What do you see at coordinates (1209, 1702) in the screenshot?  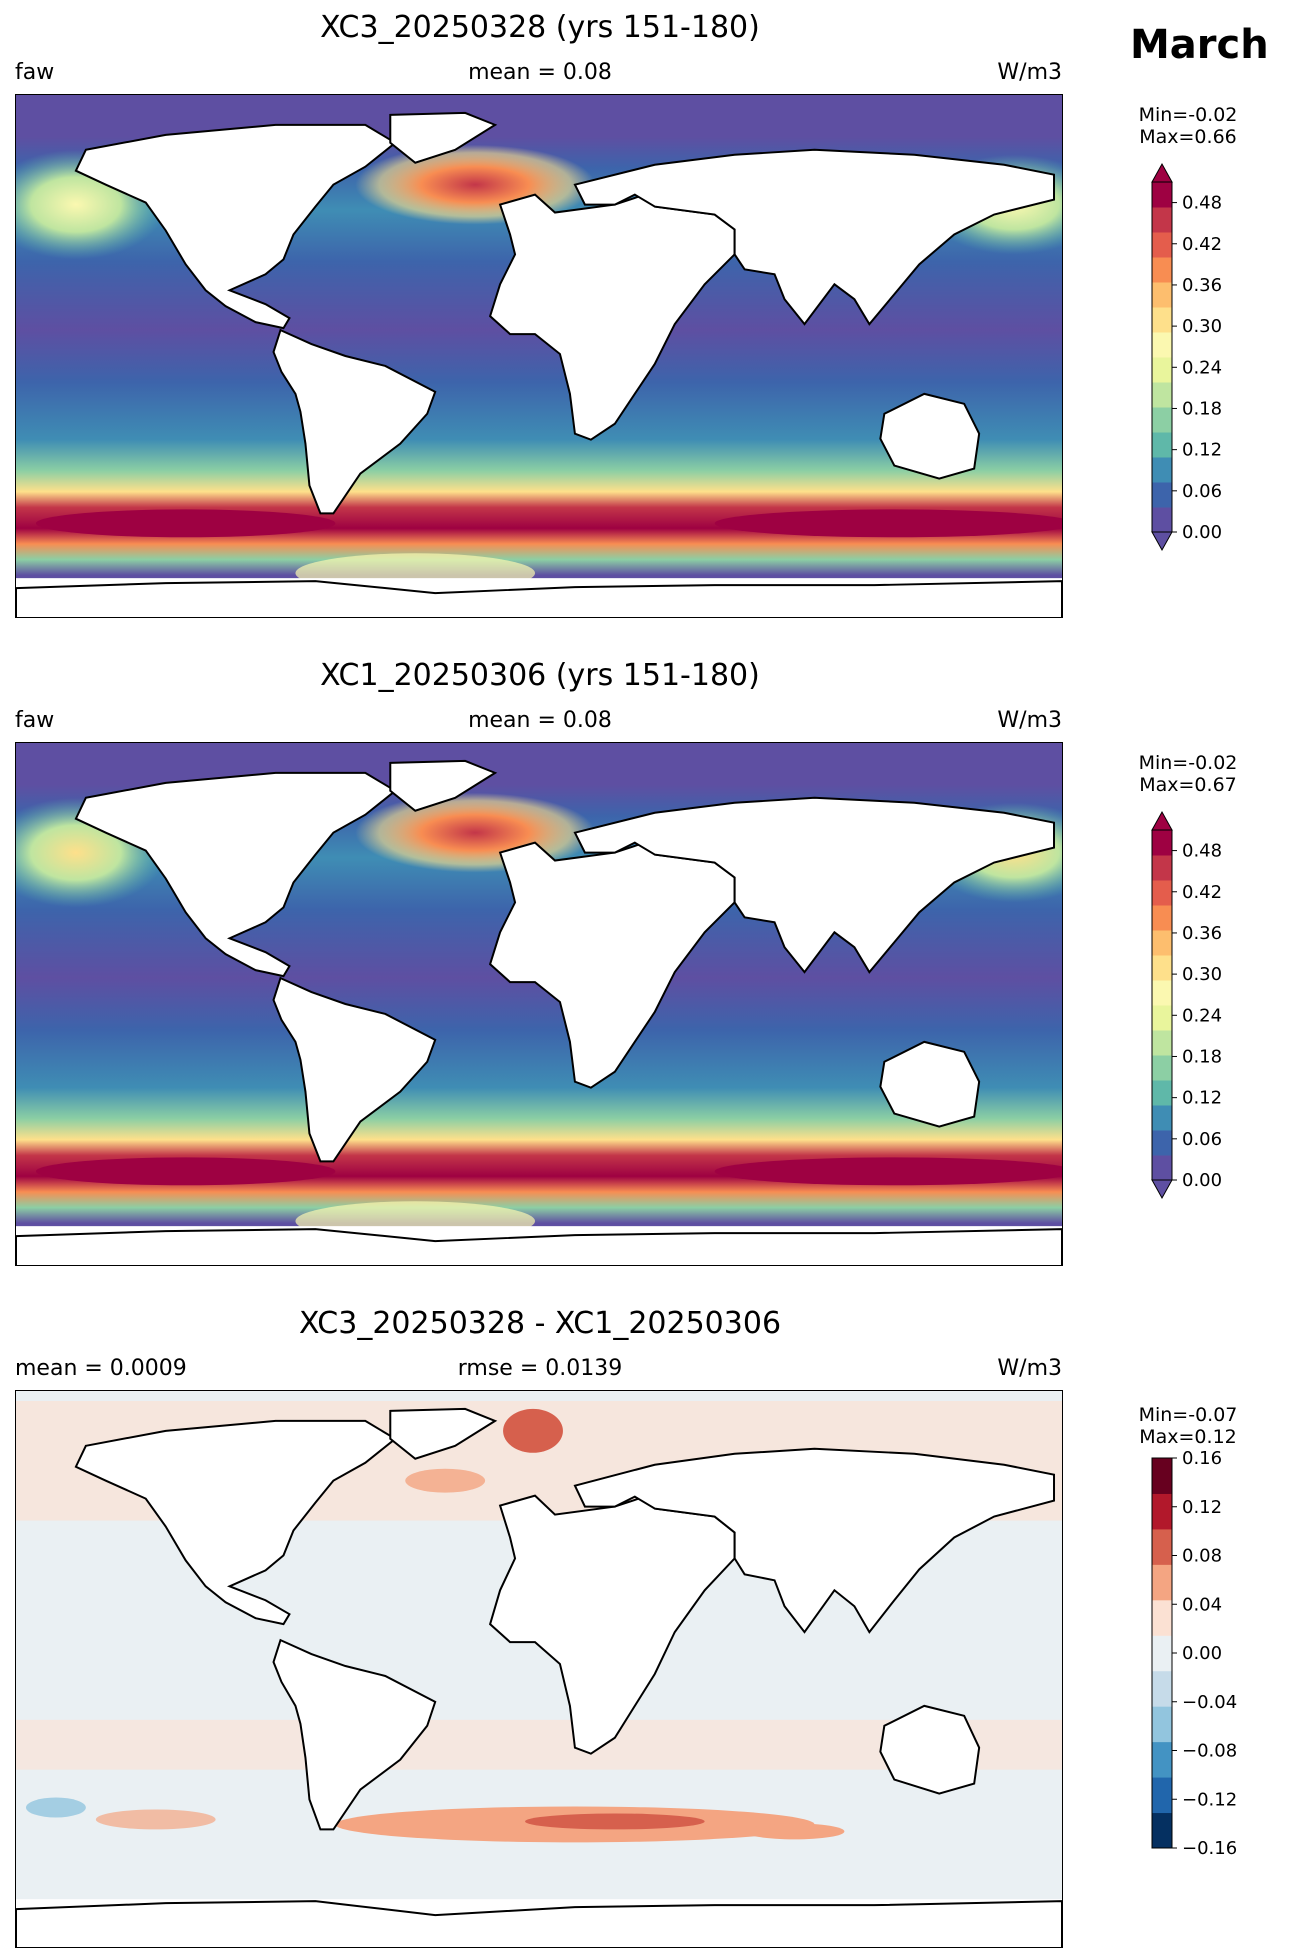 I see `colorbar-tick-label: −0.04` at bounding box center [1209, 1702].